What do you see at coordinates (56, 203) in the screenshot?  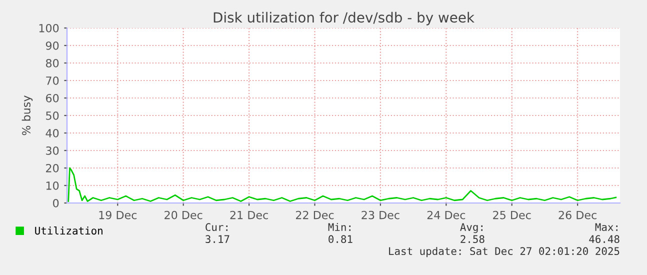 I see `y-tick-label: 0` at bounding box center [56, 203].